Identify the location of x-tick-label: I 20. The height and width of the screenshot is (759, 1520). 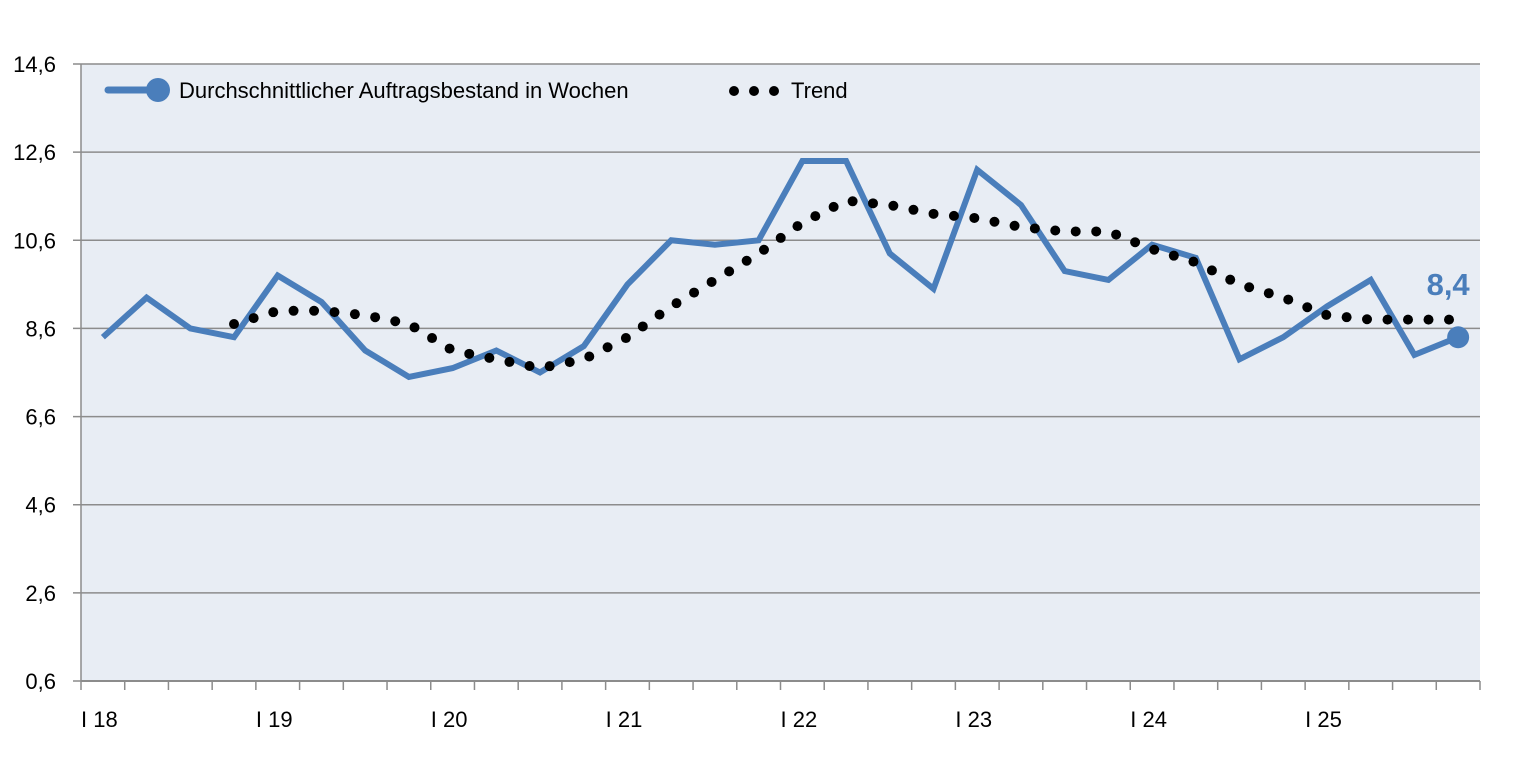
(449, 719).